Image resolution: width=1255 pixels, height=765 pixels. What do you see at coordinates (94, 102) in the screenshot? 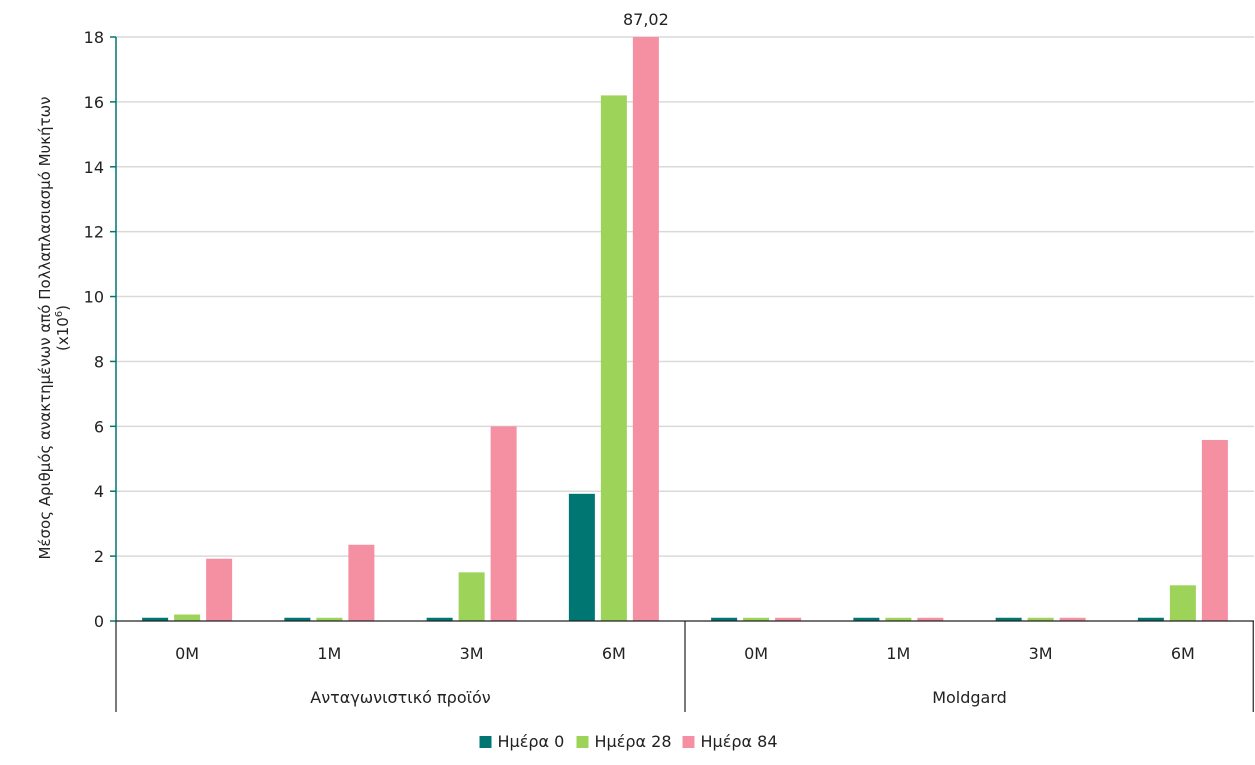
I see `y-tick-label: 16` at bounding box center [94, 102].